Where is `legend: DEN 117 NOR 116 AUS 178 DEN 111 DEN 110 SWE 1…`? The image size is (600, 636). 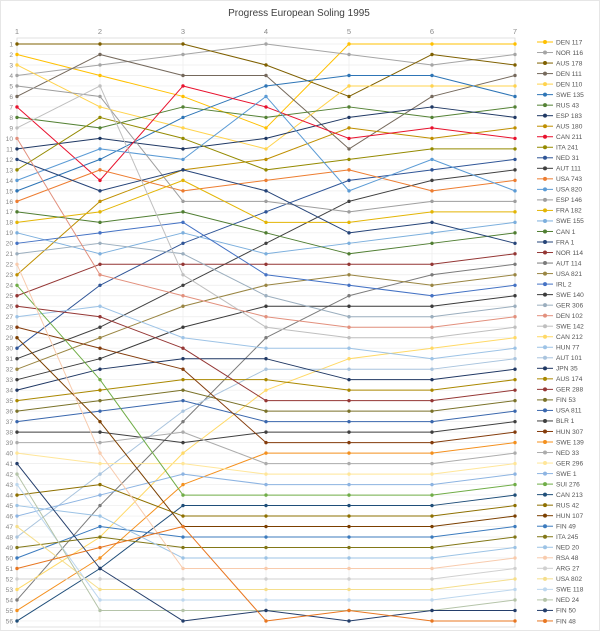 legend: DEN 117 NOR 116 AUS 178 DEN 111 DEN 110 SWE 1… is located at coordinates (560, 332).